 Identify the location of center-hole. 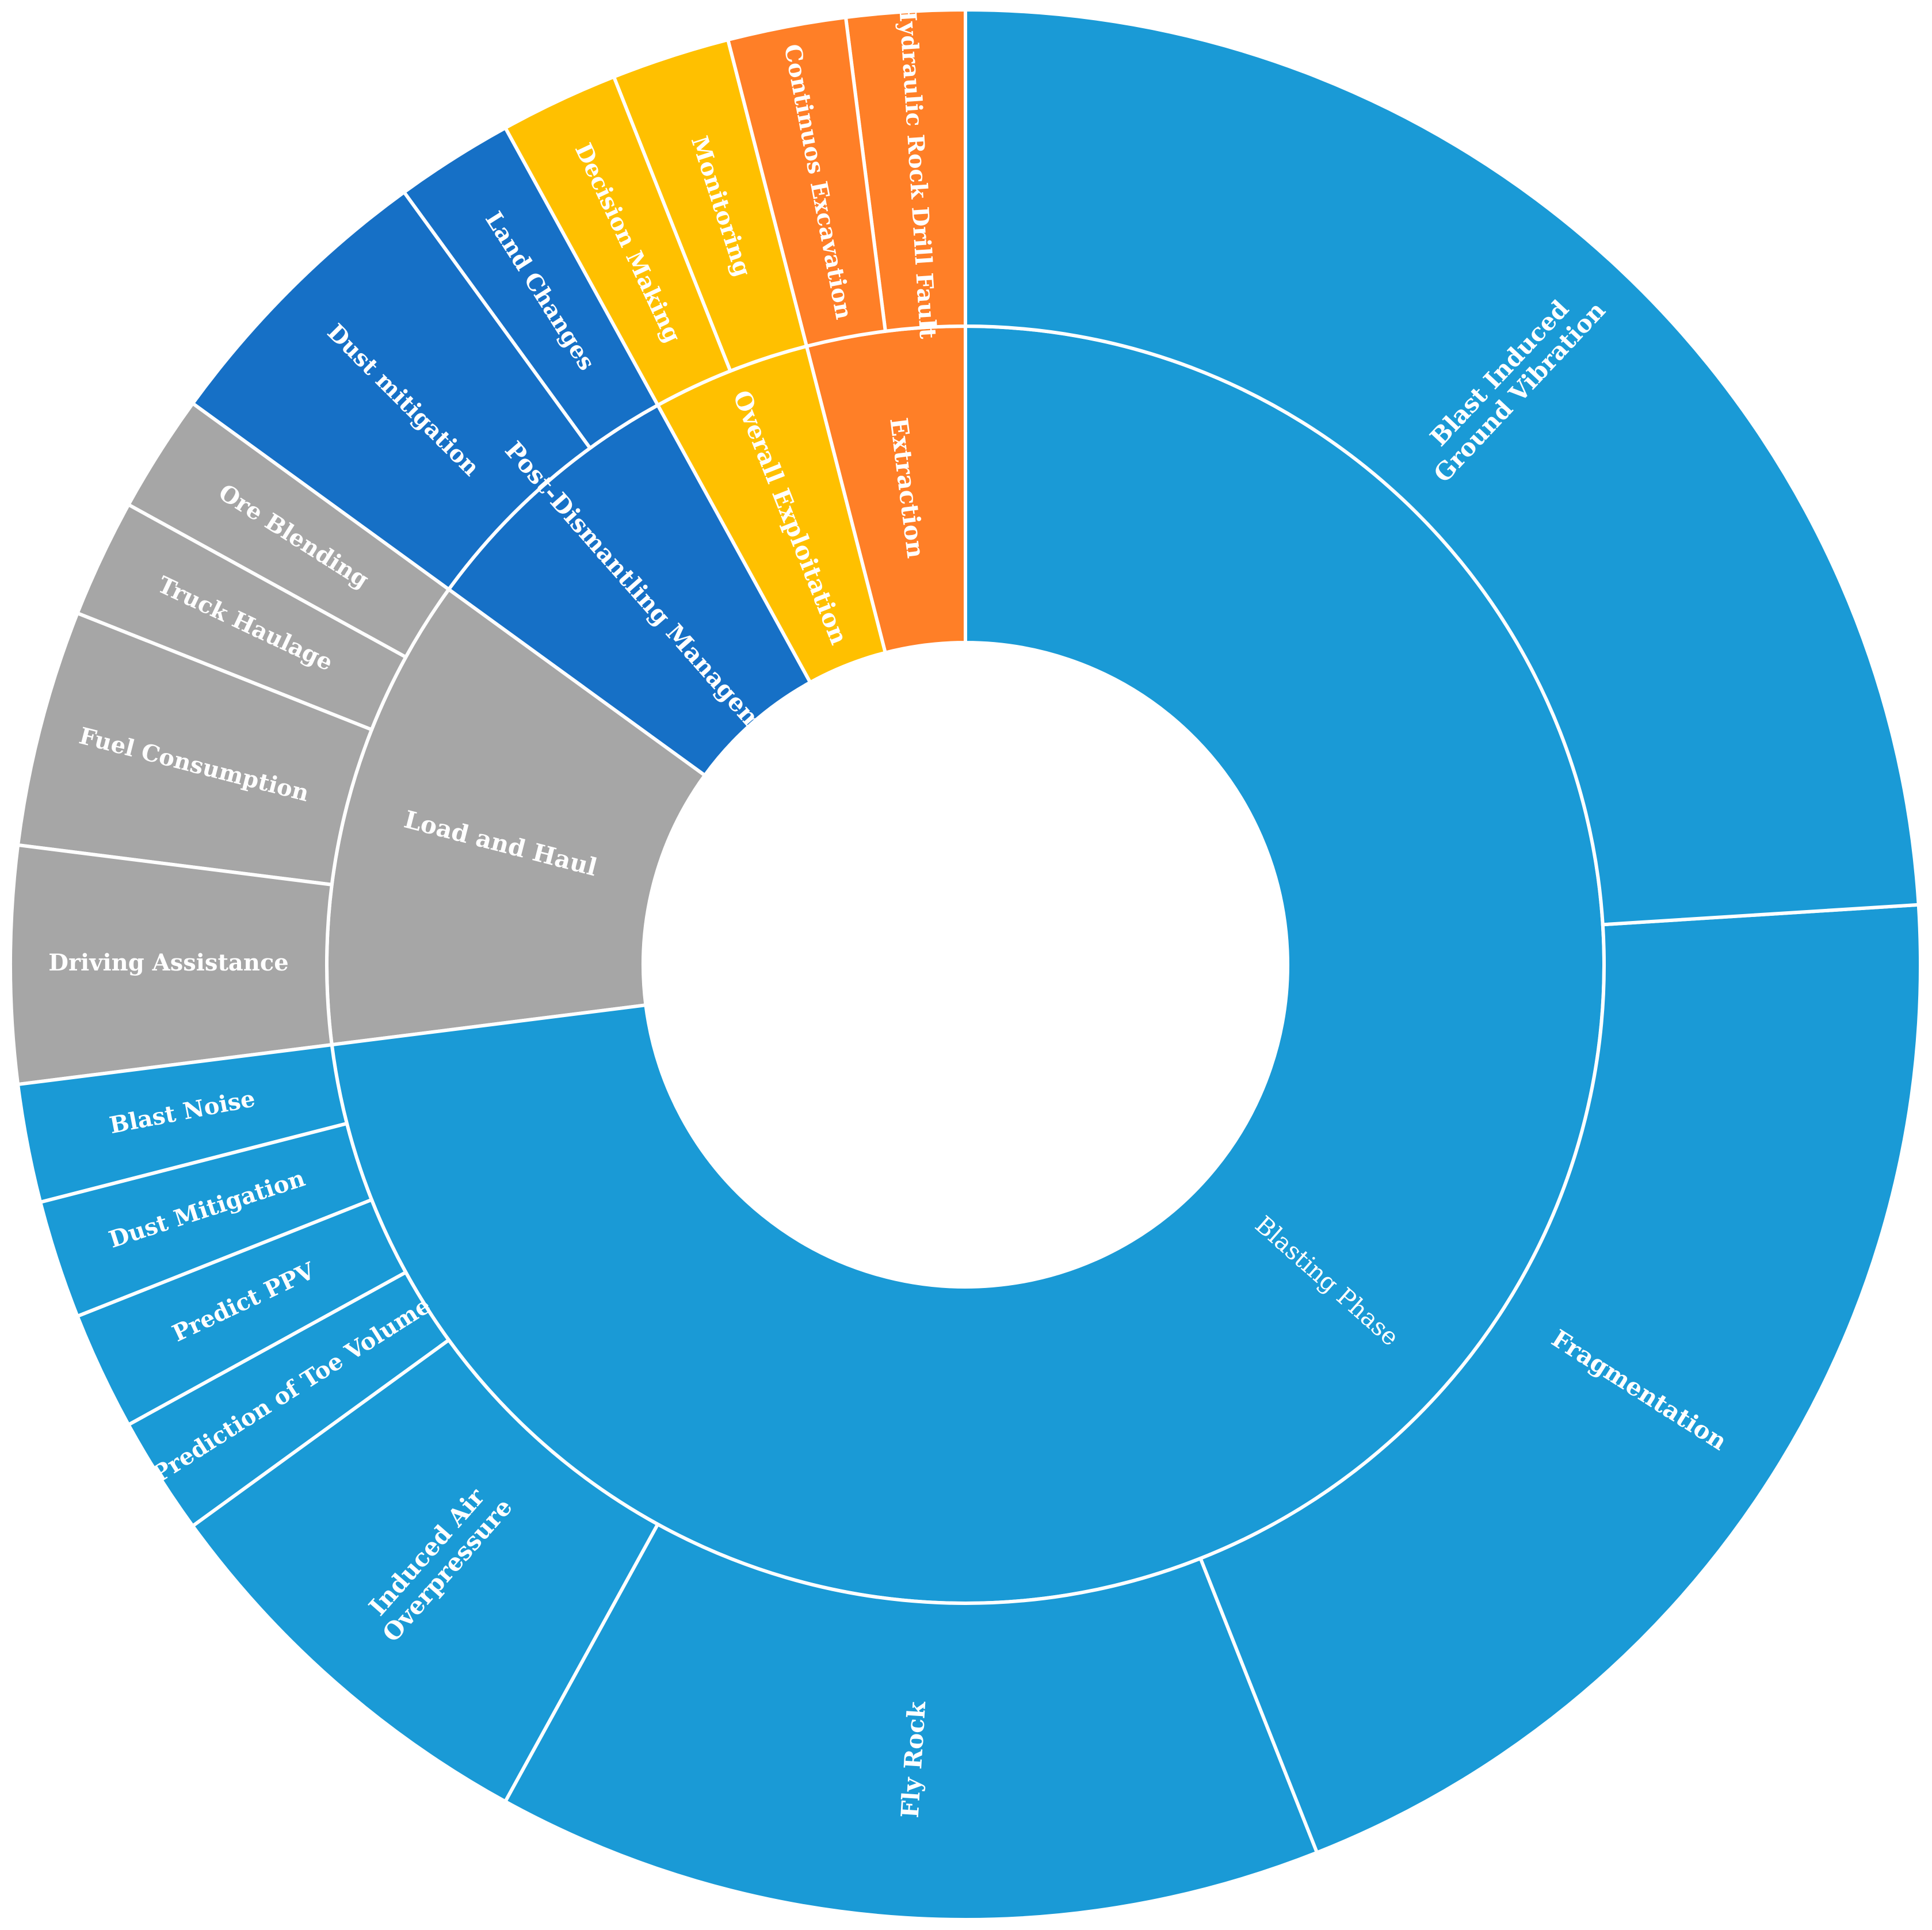
(965, 964).